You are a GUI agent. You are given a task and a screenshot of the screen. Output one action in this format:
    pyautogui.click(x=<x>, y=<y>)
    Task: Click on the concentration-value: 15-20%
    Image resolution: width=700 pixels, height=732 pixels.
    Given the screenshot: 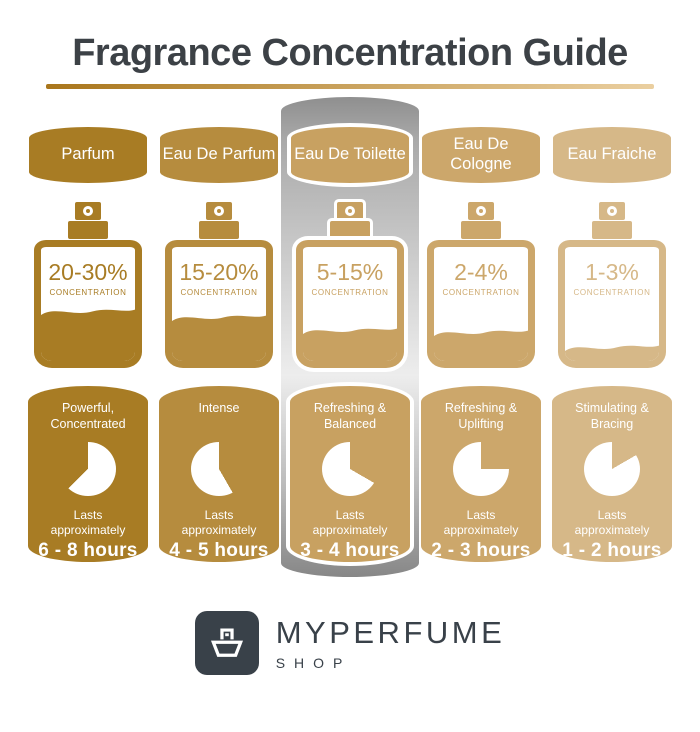 What is the action you would take?
    pyautogui.click(x=219, y=272)
    